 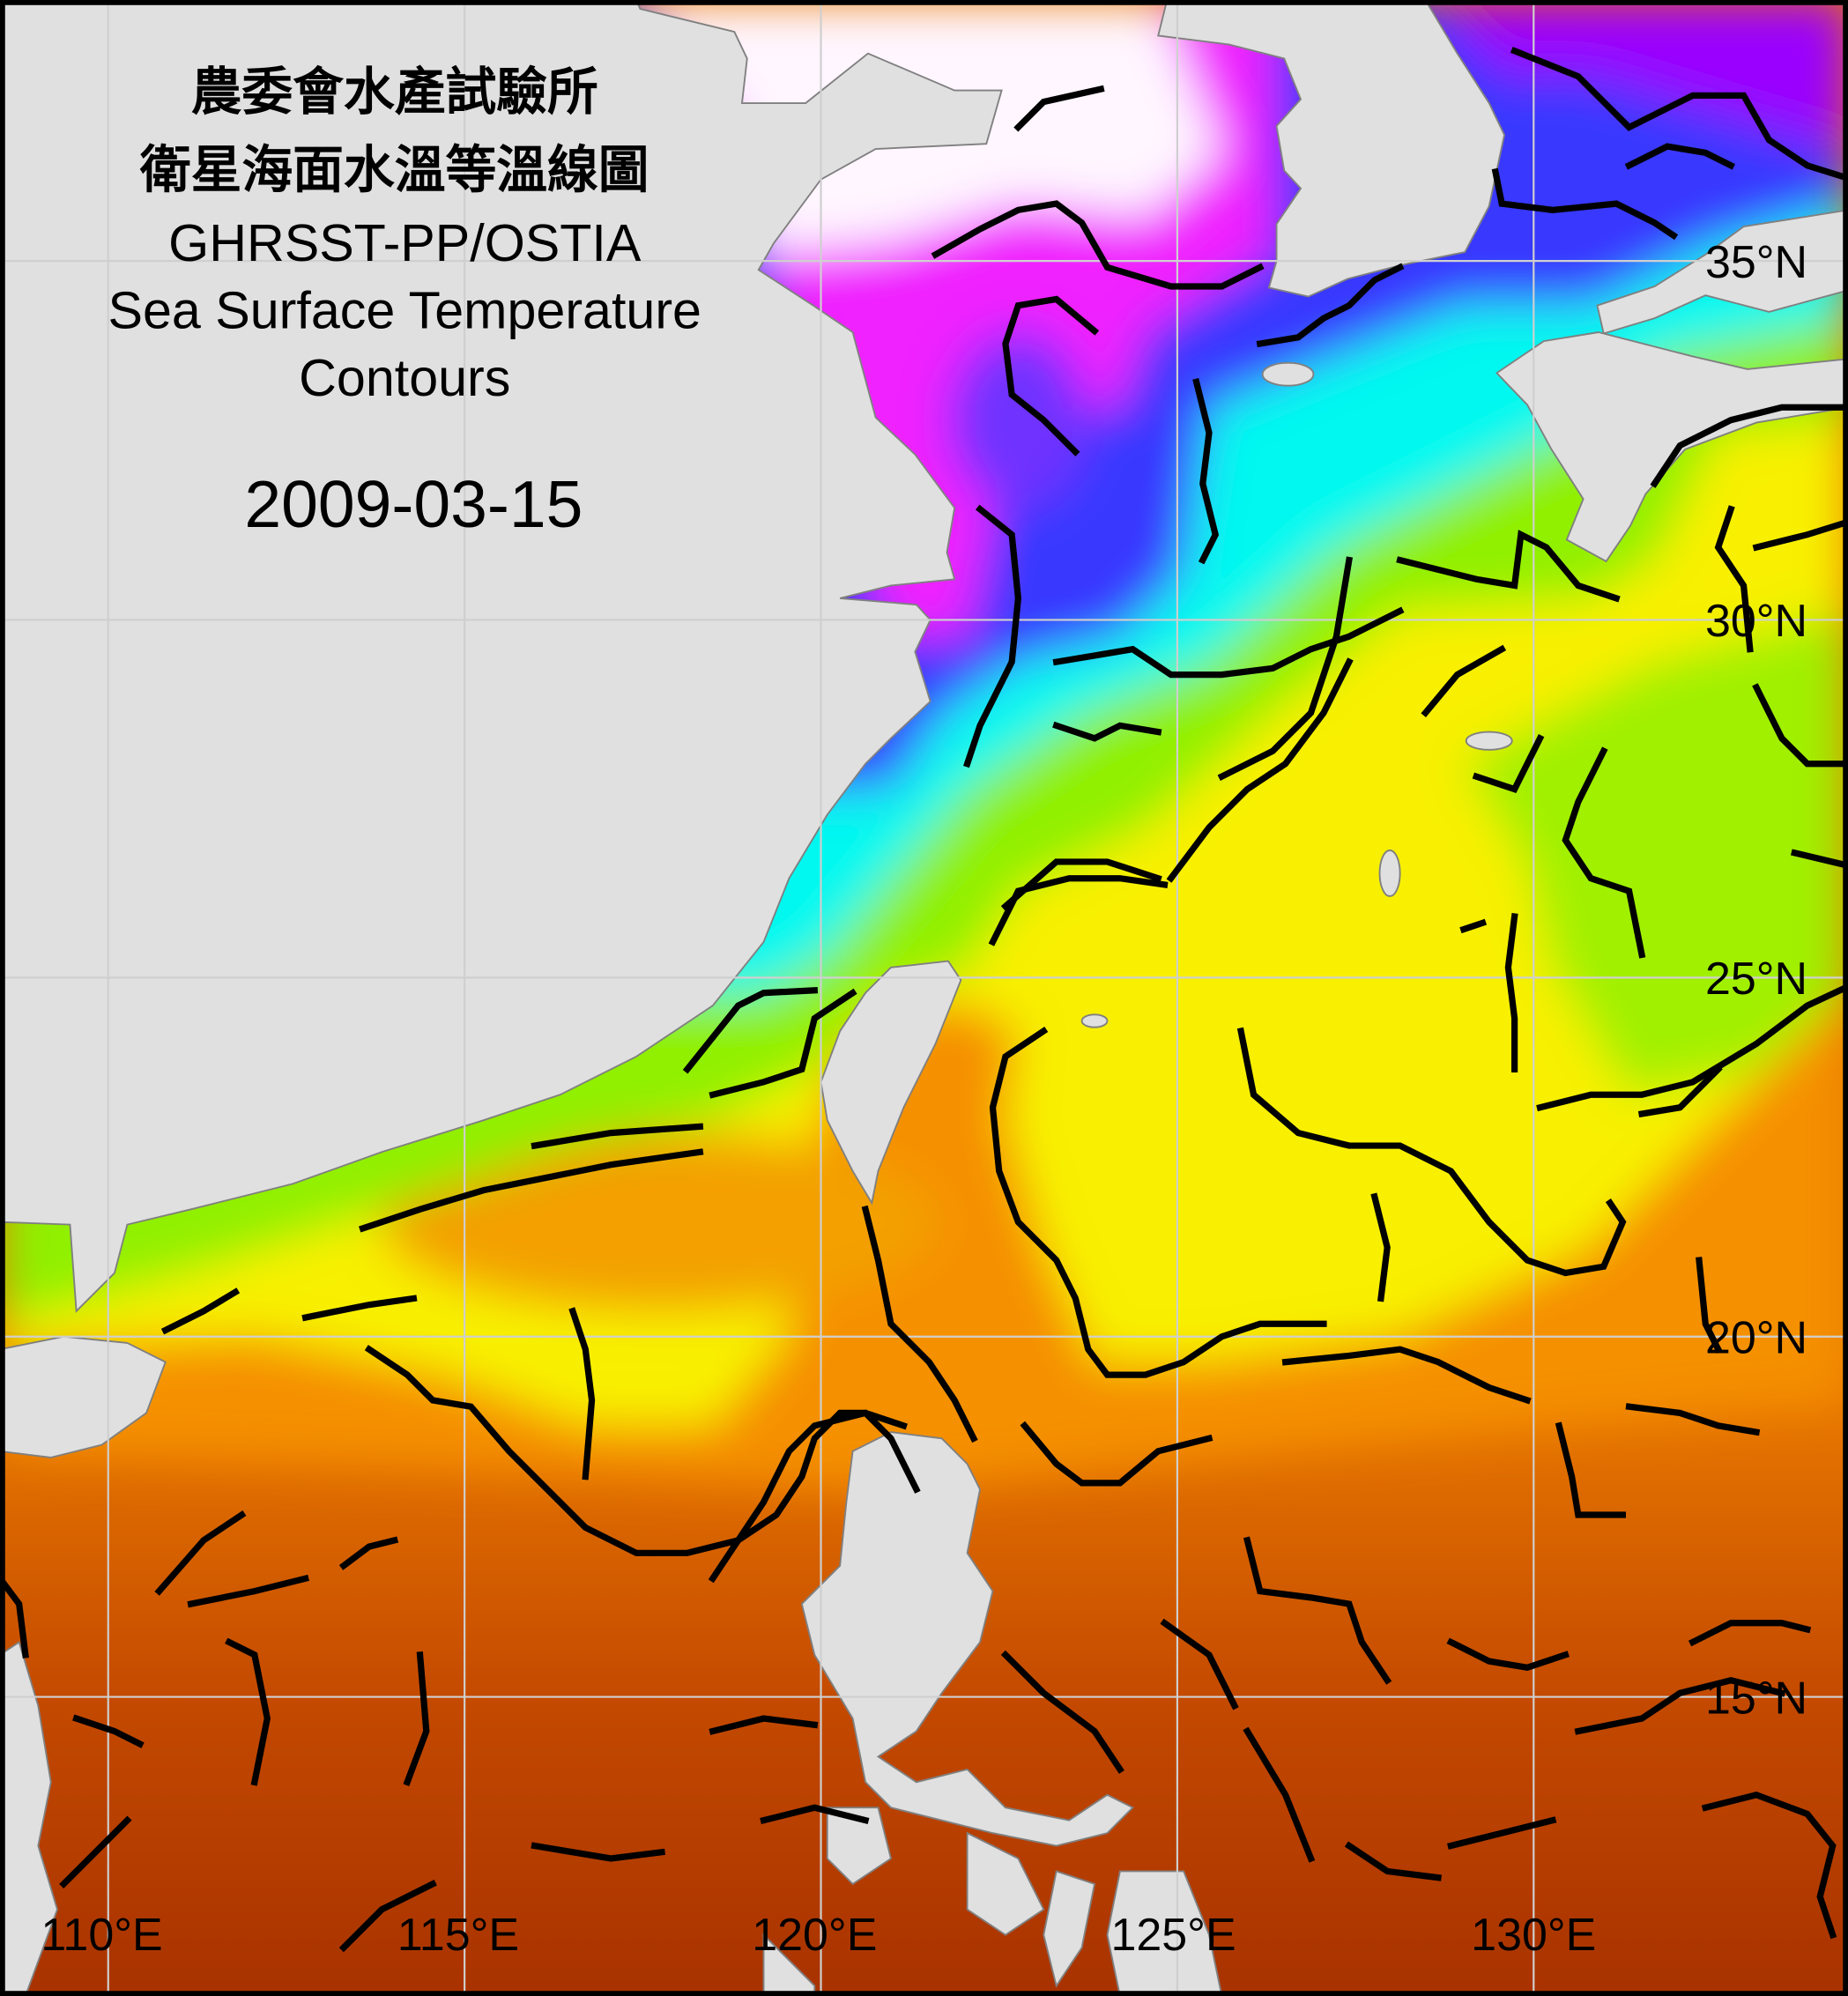 What do you see at coordinates (1094, 1020) in the screenshot?
I see `land-yaeyama-island` at bounding box center [1094, 1020].